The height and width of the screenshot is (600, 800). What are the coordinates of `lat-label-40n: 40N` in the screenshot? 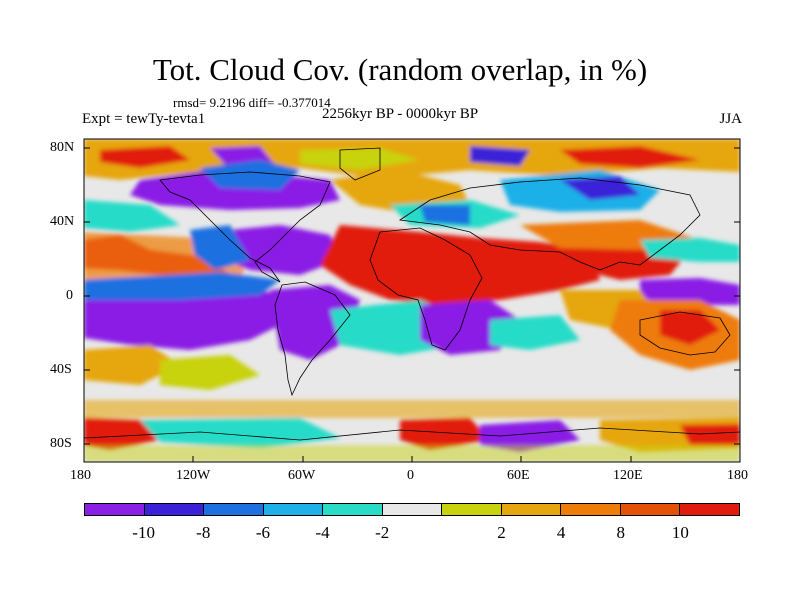 It's located at (62, 221).